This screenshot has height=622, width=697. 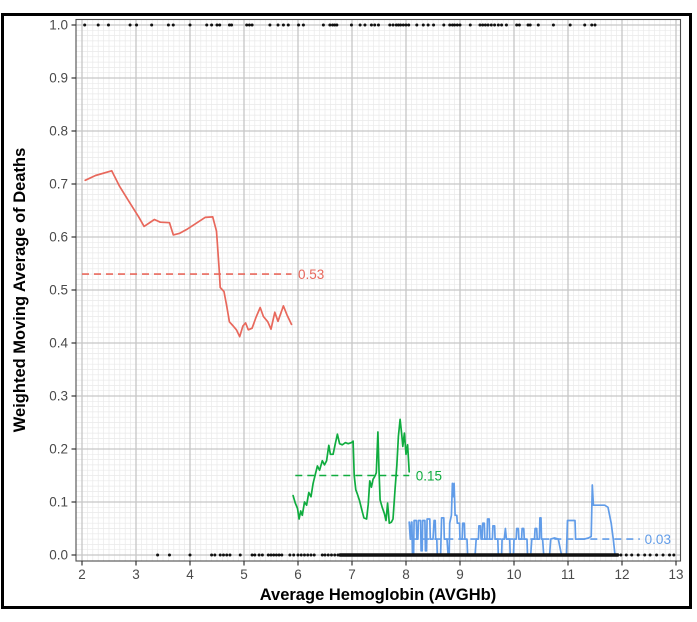 What do you see at coordinates (58, 555) in the screenshot?
I see `y-tick-label: 0.0` at bounding box center [58, 555].